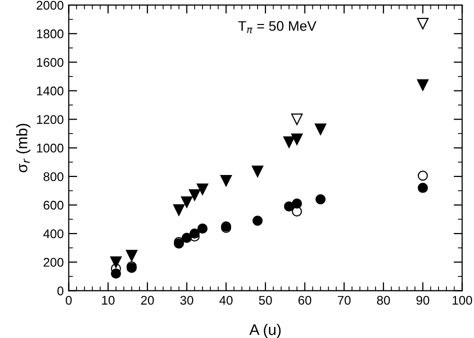  Describe the element at coordinates (277, 27) in the screenshot. I see `annotation: T$_{π}$ = 50 MeV` at that location.